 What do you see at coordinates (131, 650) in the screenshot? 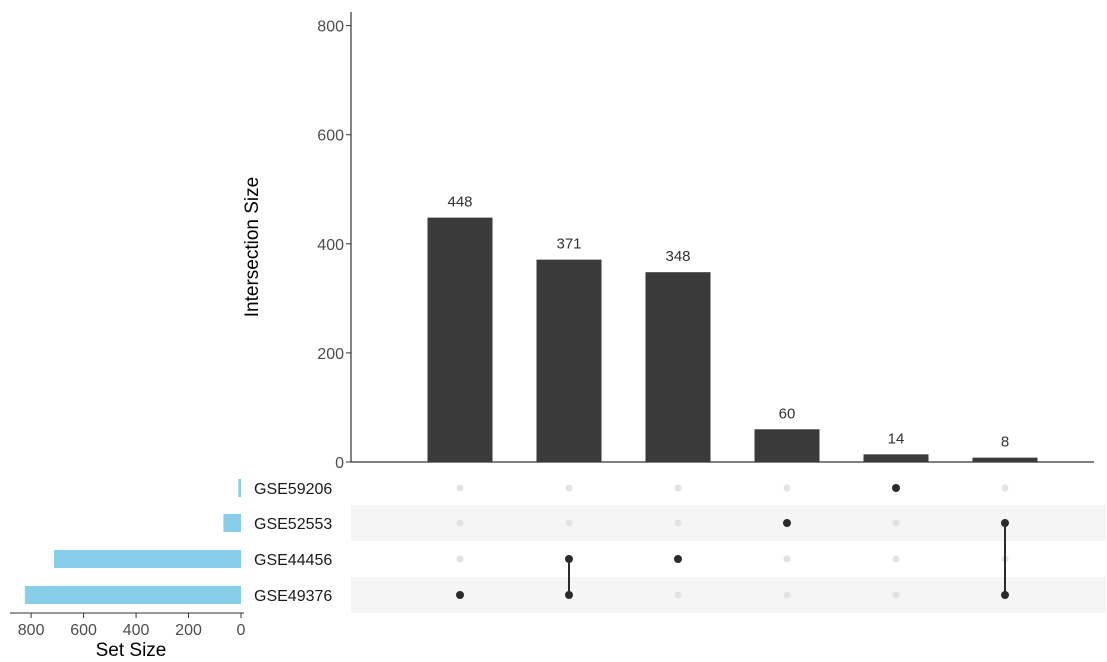
I see `set-size-axis-title: Set Size` at bounding box center [131, 650].